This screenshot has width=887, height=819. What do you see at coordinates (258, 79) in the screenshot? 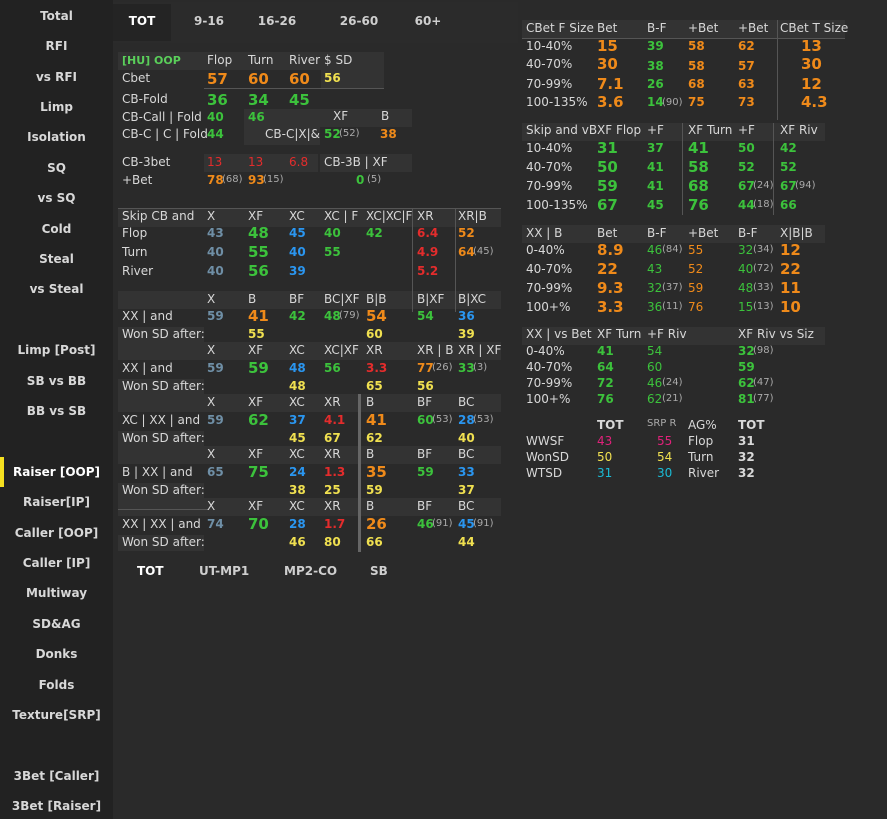
I see `stat-value: 60` at bounding box center [258, 79].